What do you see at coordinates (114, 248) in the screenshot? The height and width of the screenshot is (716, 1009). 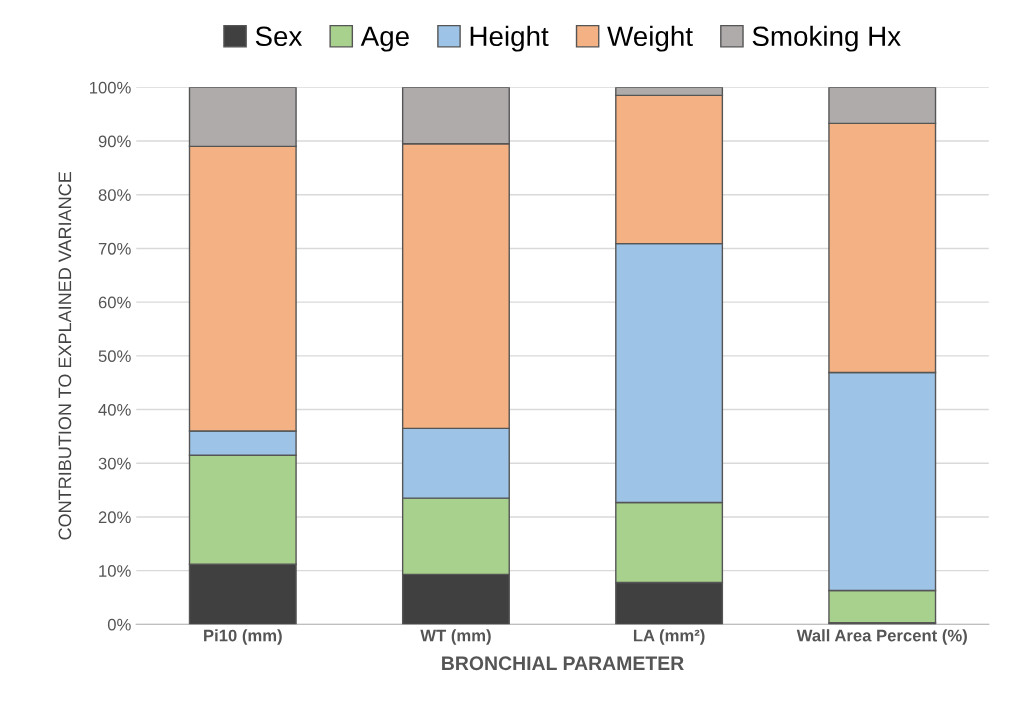 I see `y-tick-label: 70%` at bounding box center [114, 248].